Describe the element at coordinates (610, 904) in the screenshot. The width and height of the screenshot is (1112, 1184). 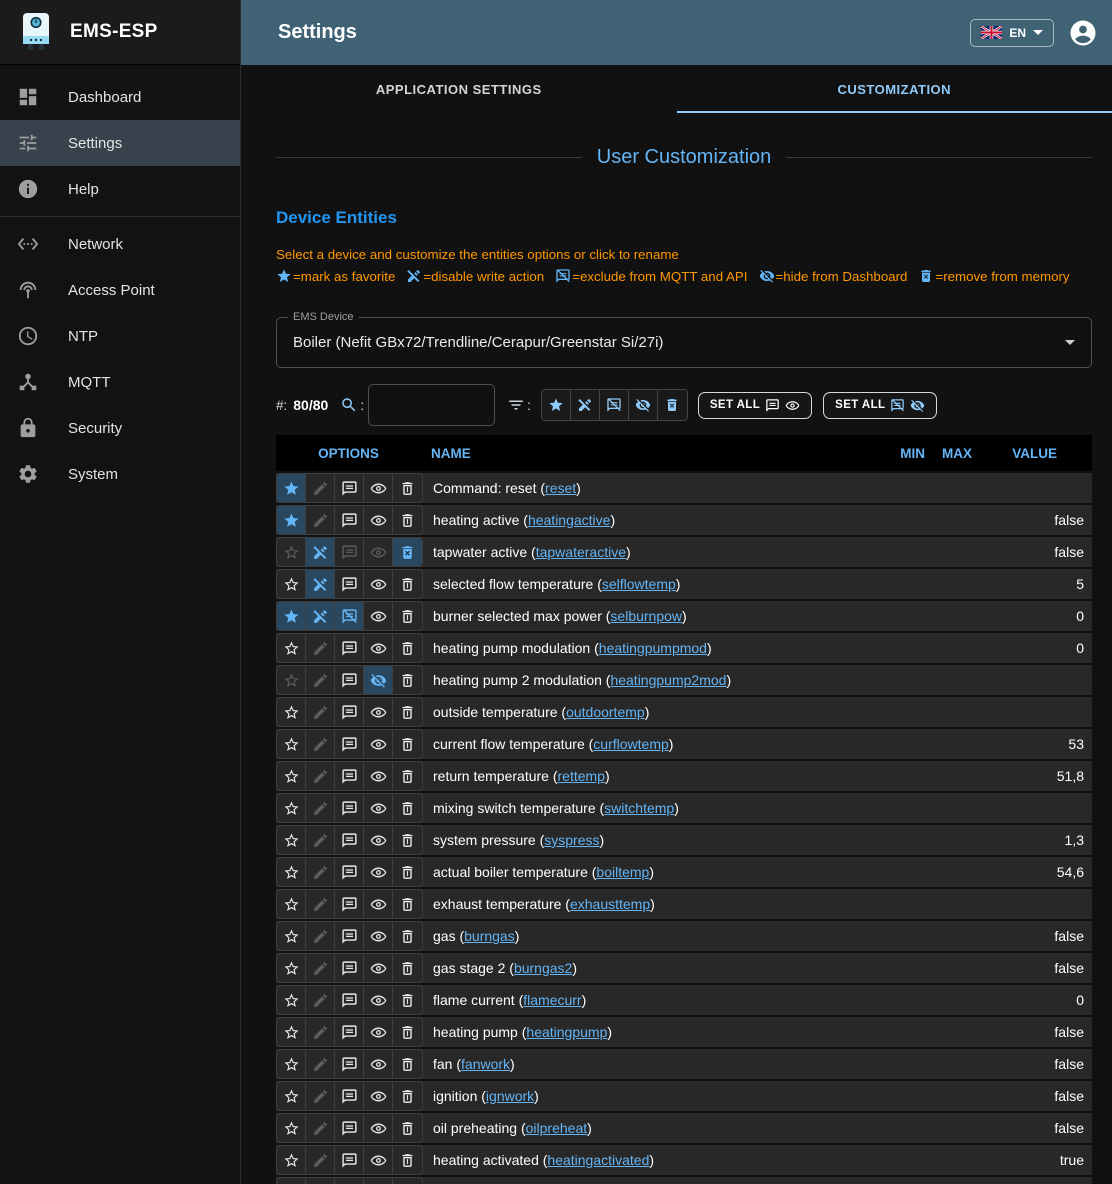
I see `entity-shortname-link: exhausttemp` at that location.